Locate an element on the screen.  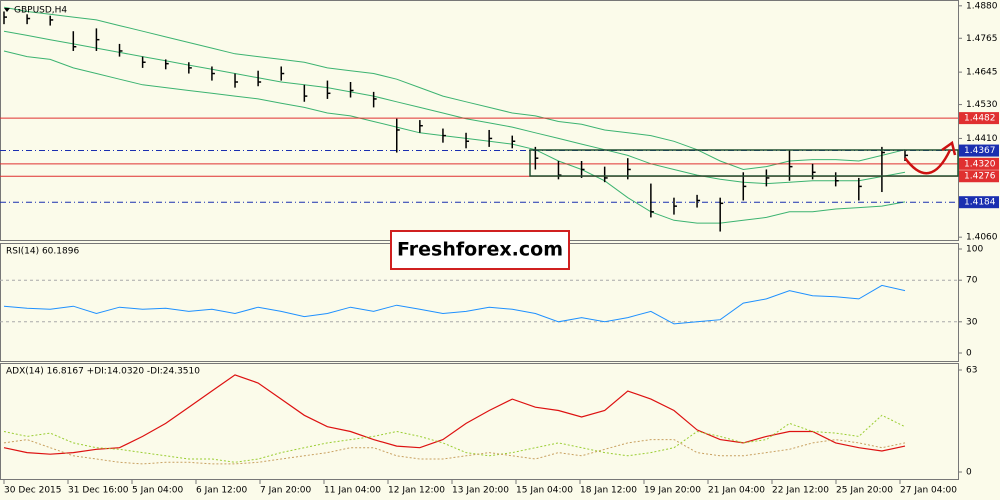
menu-arrow is located at coordinates (7, 10).